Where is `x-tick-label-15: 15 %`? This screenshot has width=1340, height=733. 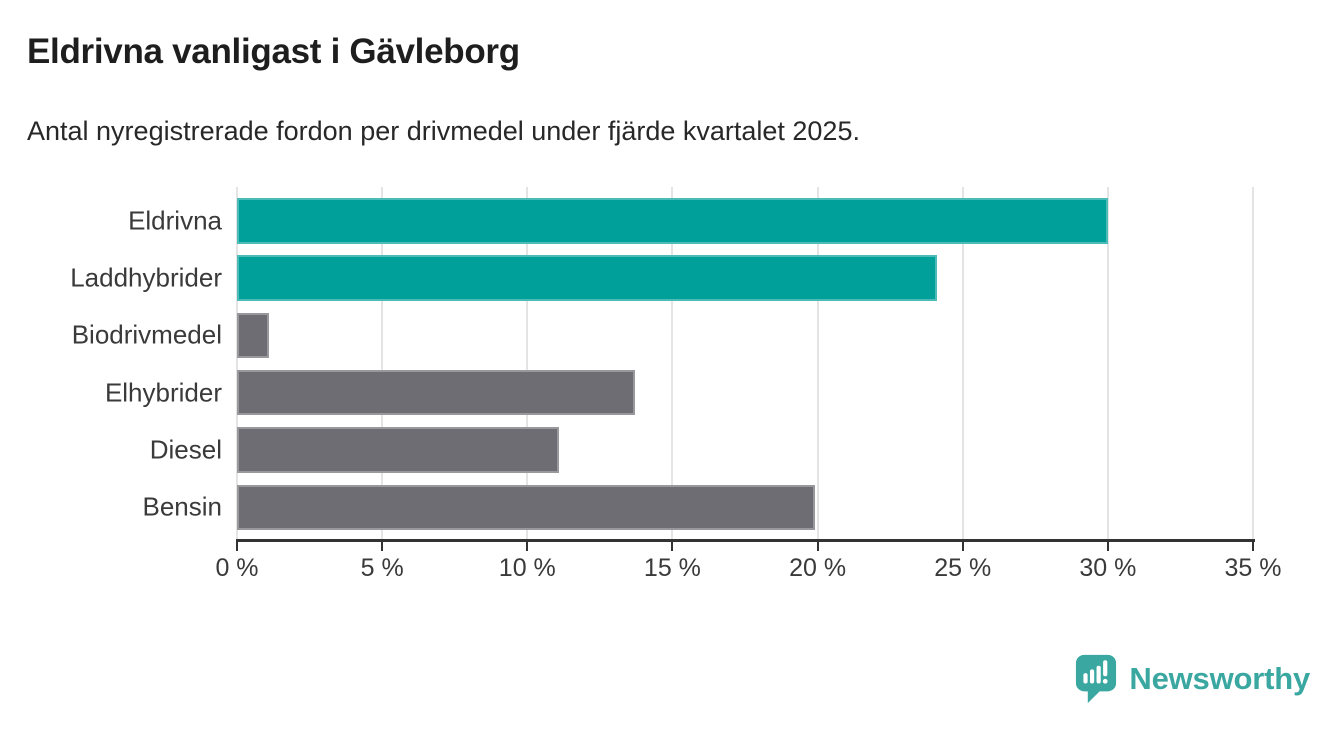
x-tick-label-15: 15 % is located at coordinates (672, 568).